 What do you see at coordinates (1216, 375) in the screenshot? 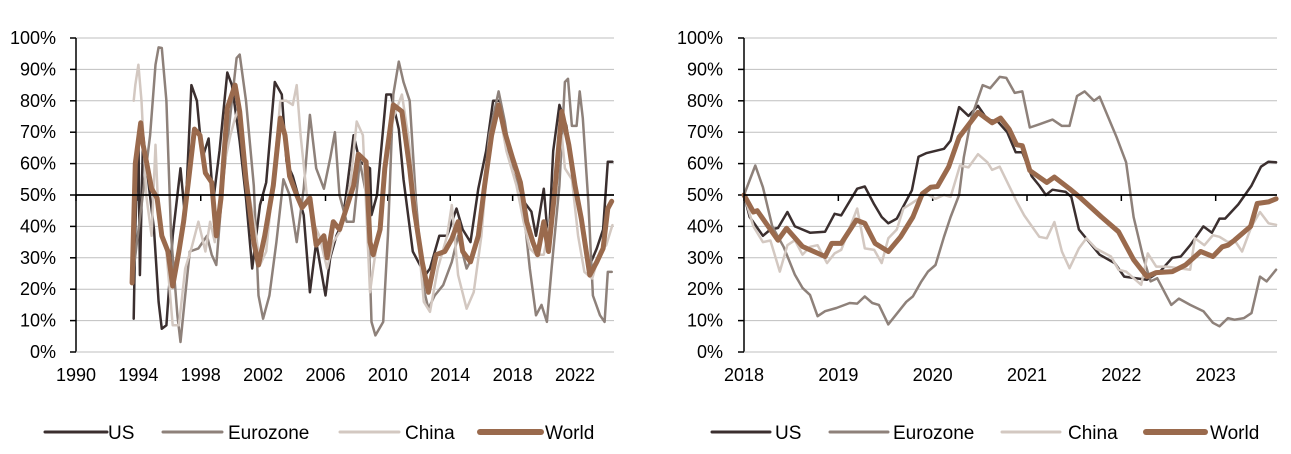
I see `x-tick-label: 2023` at bounding box center [1216, 375].